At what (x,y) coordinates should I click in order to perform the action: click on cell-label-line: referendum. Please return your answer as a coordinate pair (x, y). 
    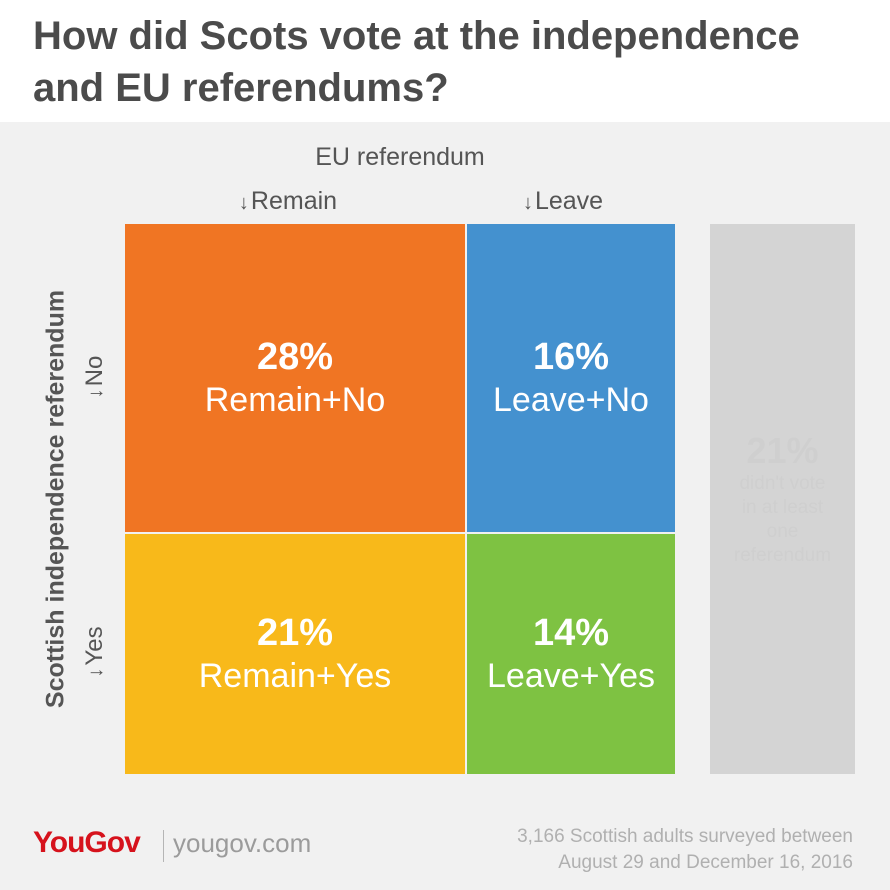
    Looking at the image, I should click on (782, 555).